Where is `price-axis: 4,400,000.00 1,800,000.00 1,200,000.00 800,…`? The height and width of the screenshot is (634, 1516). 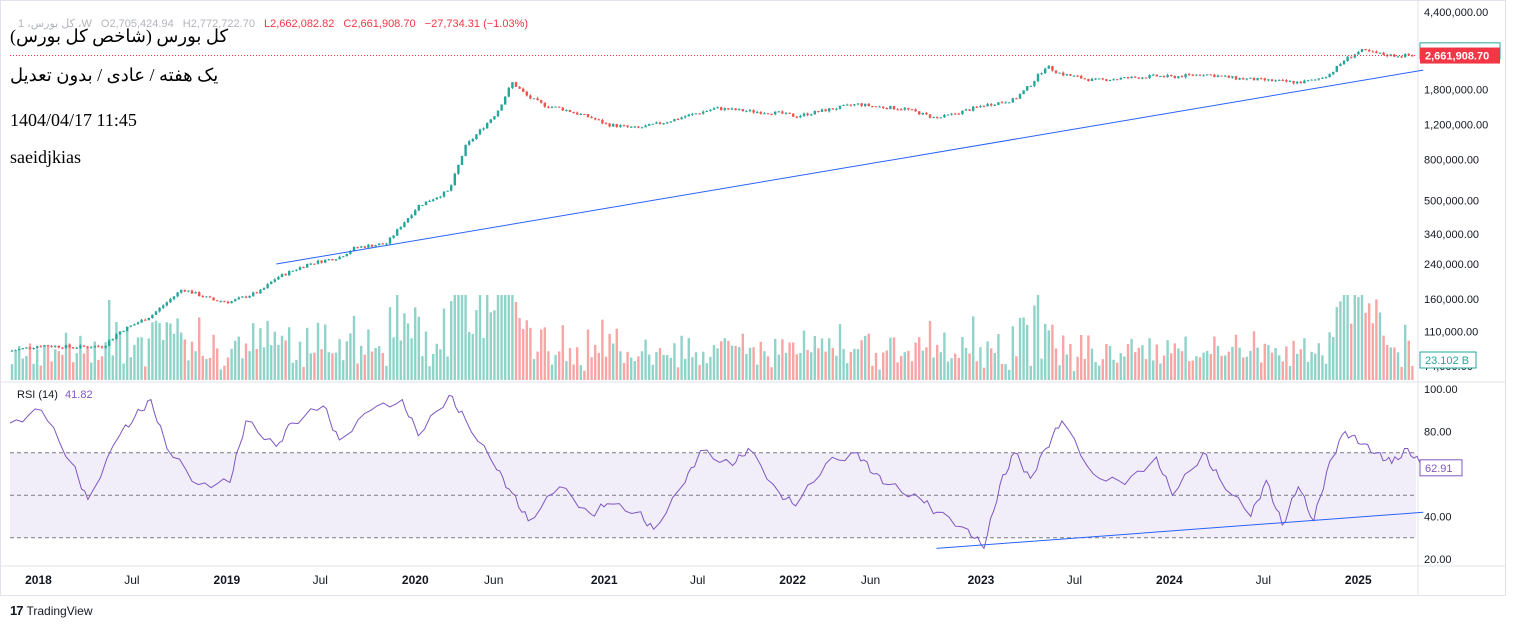 price-axis: 4,400,000.00 1,800,000.00 1,200,000.00 800,… is located at coordinates (1460, 190).